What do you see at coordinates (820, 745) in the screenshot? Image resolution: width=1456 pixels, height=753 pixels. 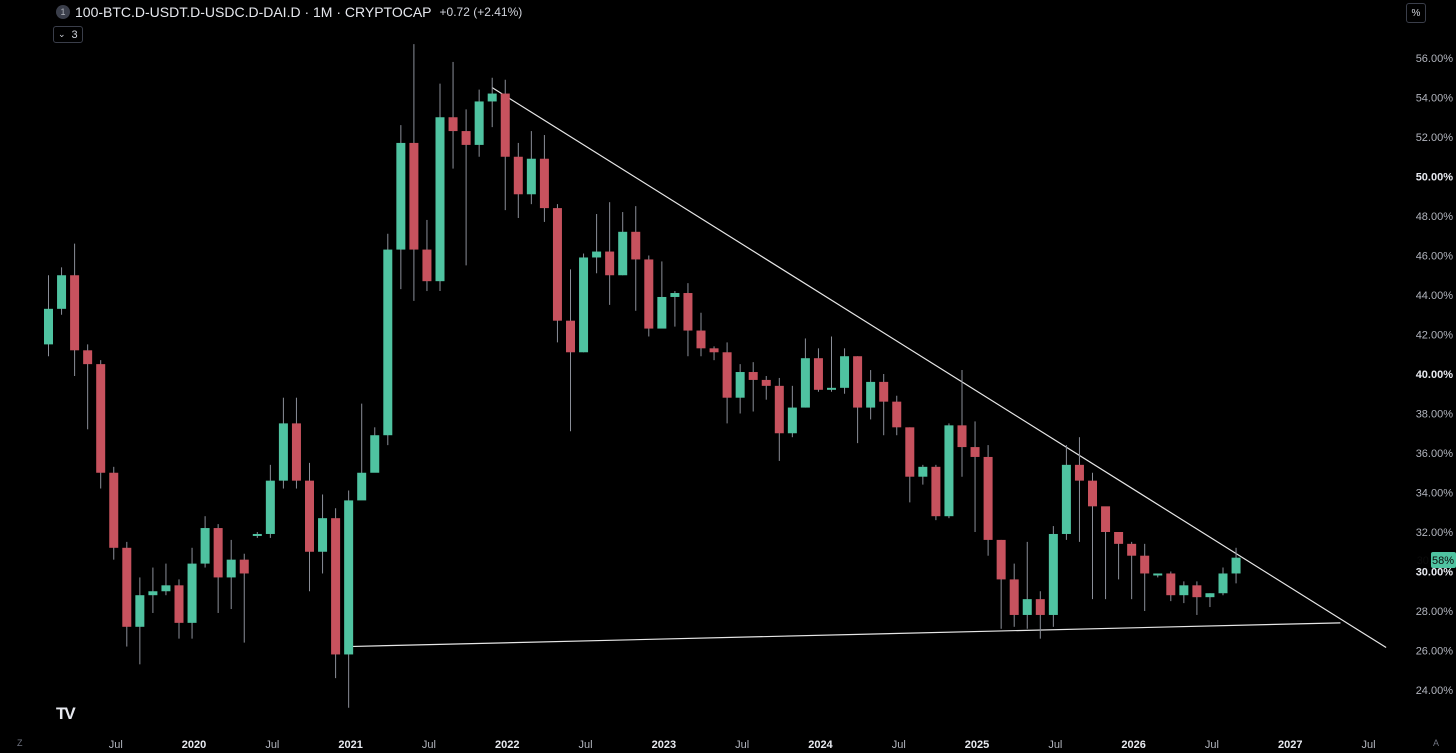 I see `x-tick-label: 2024` at bounding box center [820, 745].